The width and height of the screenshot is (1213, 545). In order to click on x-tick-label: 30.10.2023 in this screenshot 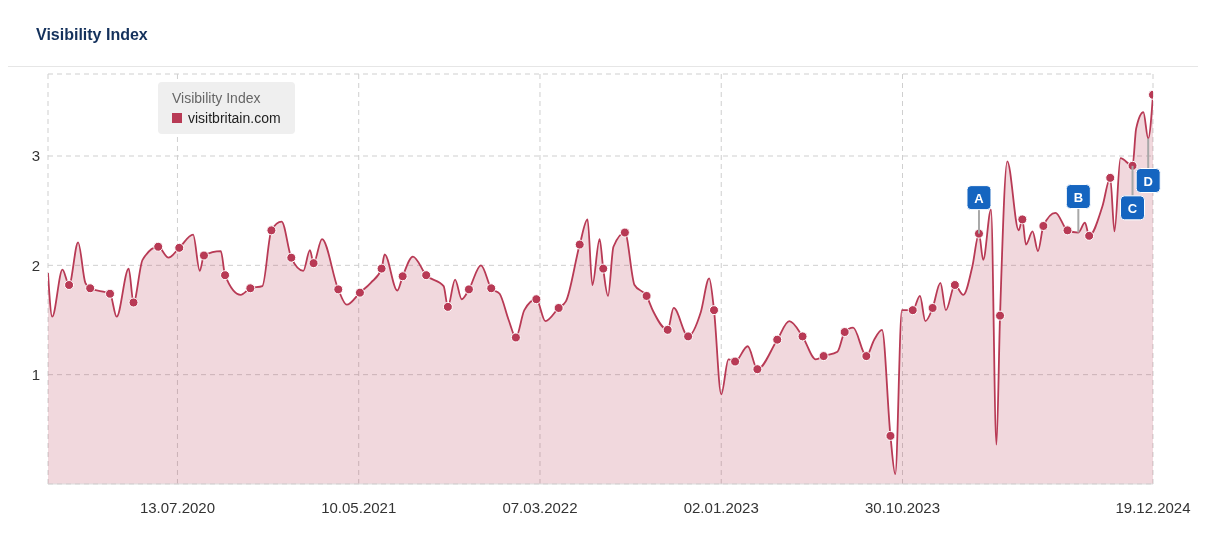, I will do `click(902, 507)`.